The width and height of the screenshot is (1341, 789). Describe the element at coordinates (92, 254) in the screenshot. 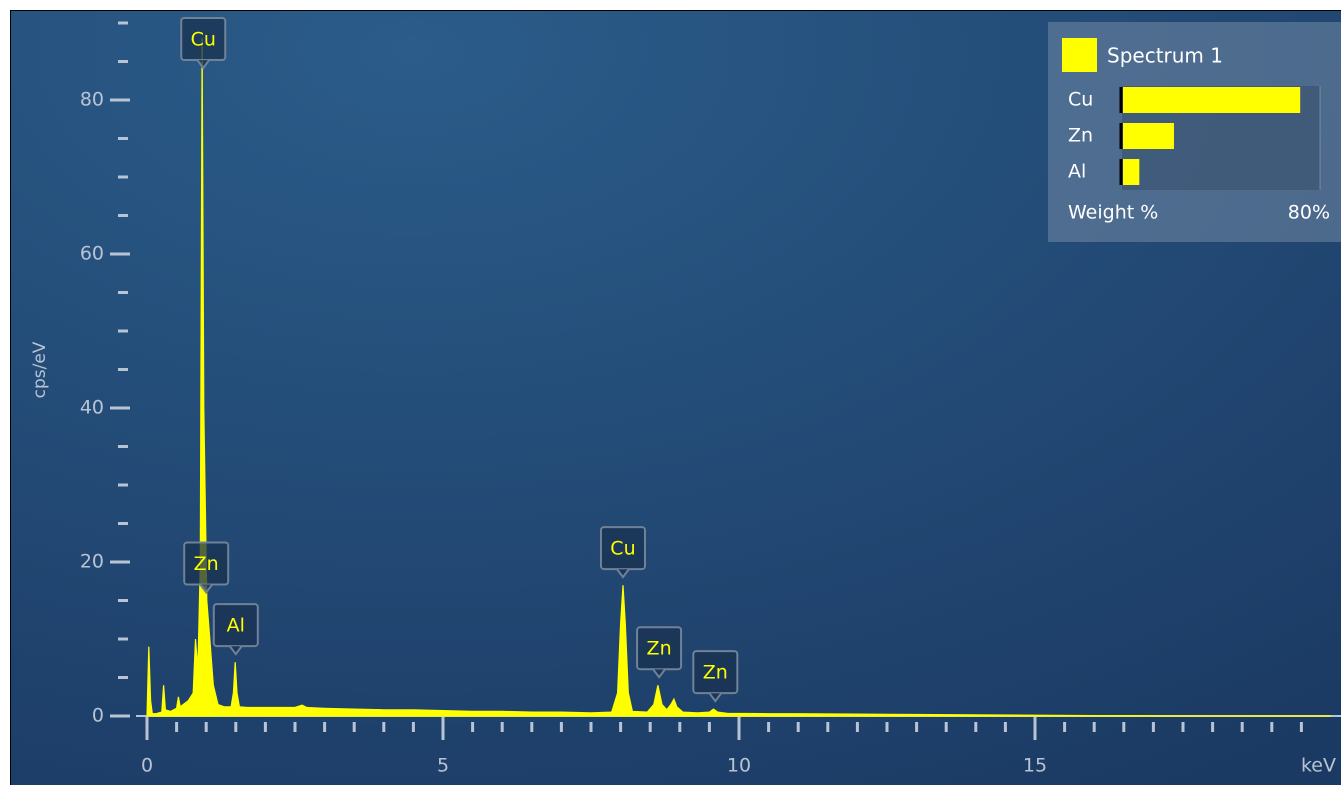

I see `y-tick-label: 60` at that location.